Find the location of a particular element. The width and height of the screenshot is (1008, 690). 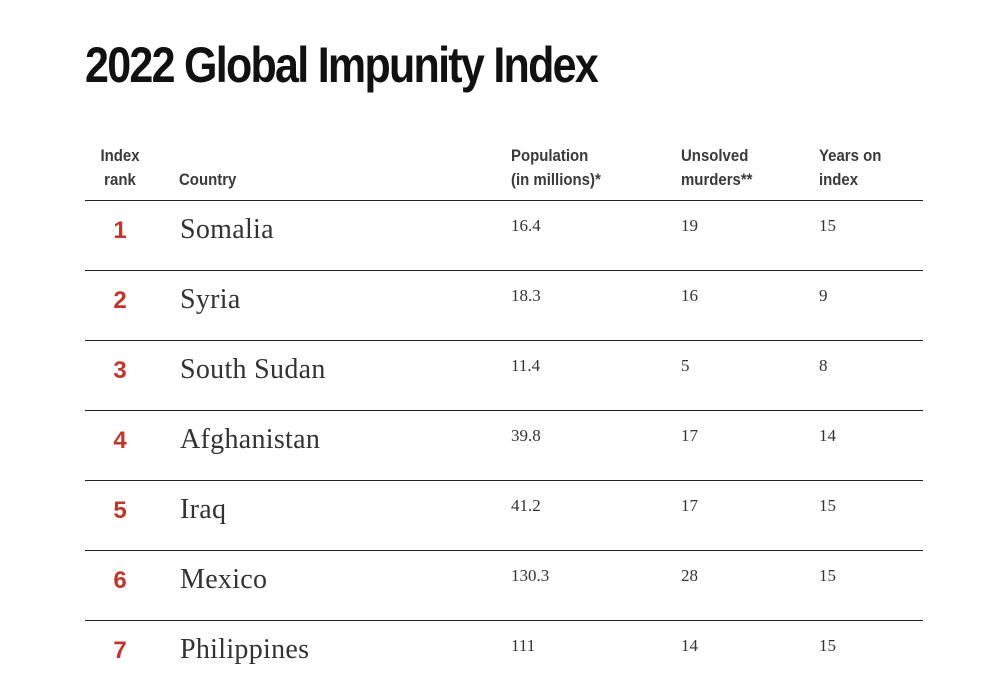

rank-cell: 2 is located at coordinates (120, 300).